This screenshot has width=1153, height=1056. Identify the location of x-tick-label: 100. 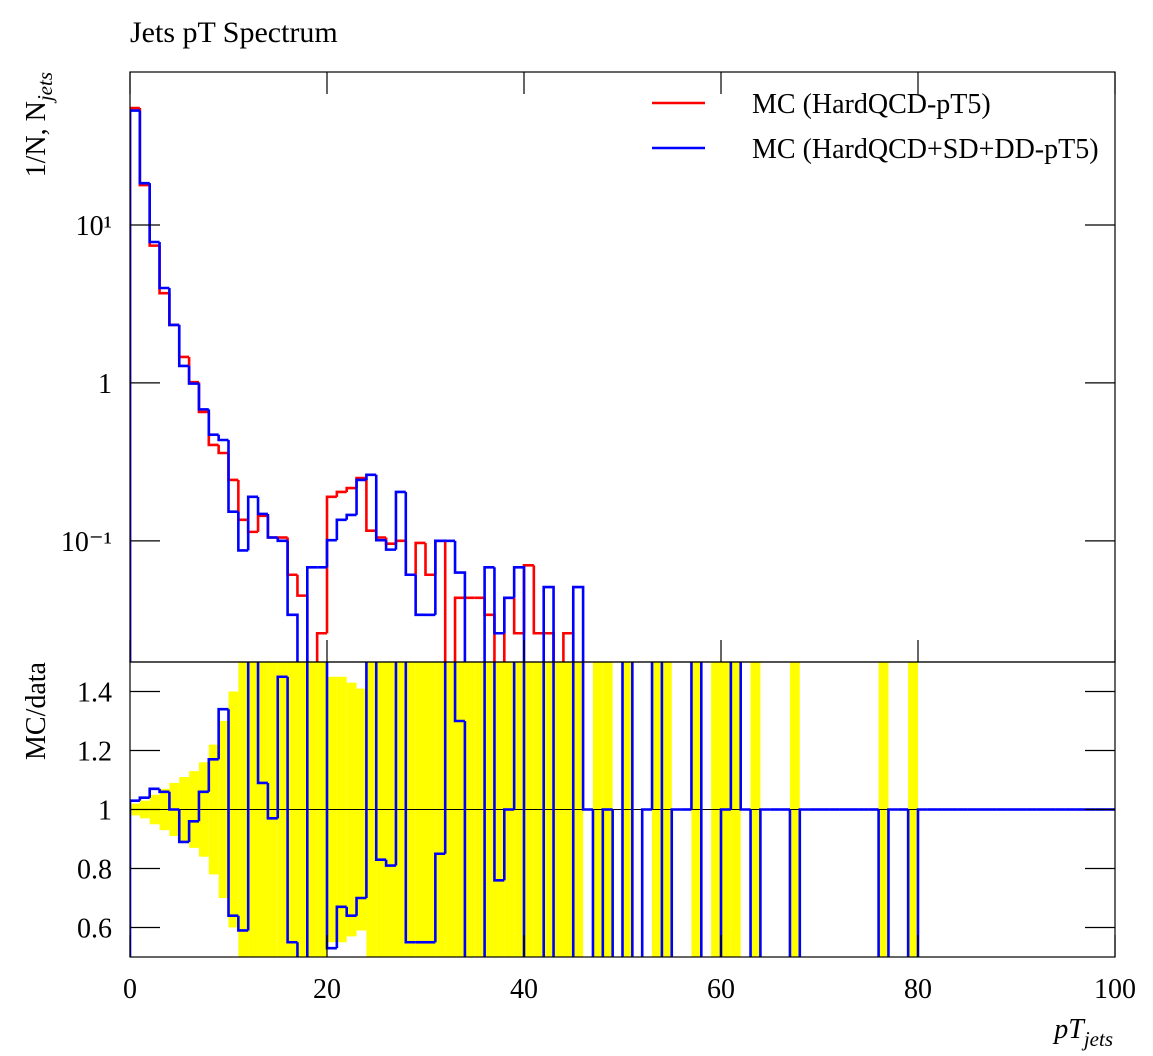
(1115, 989).